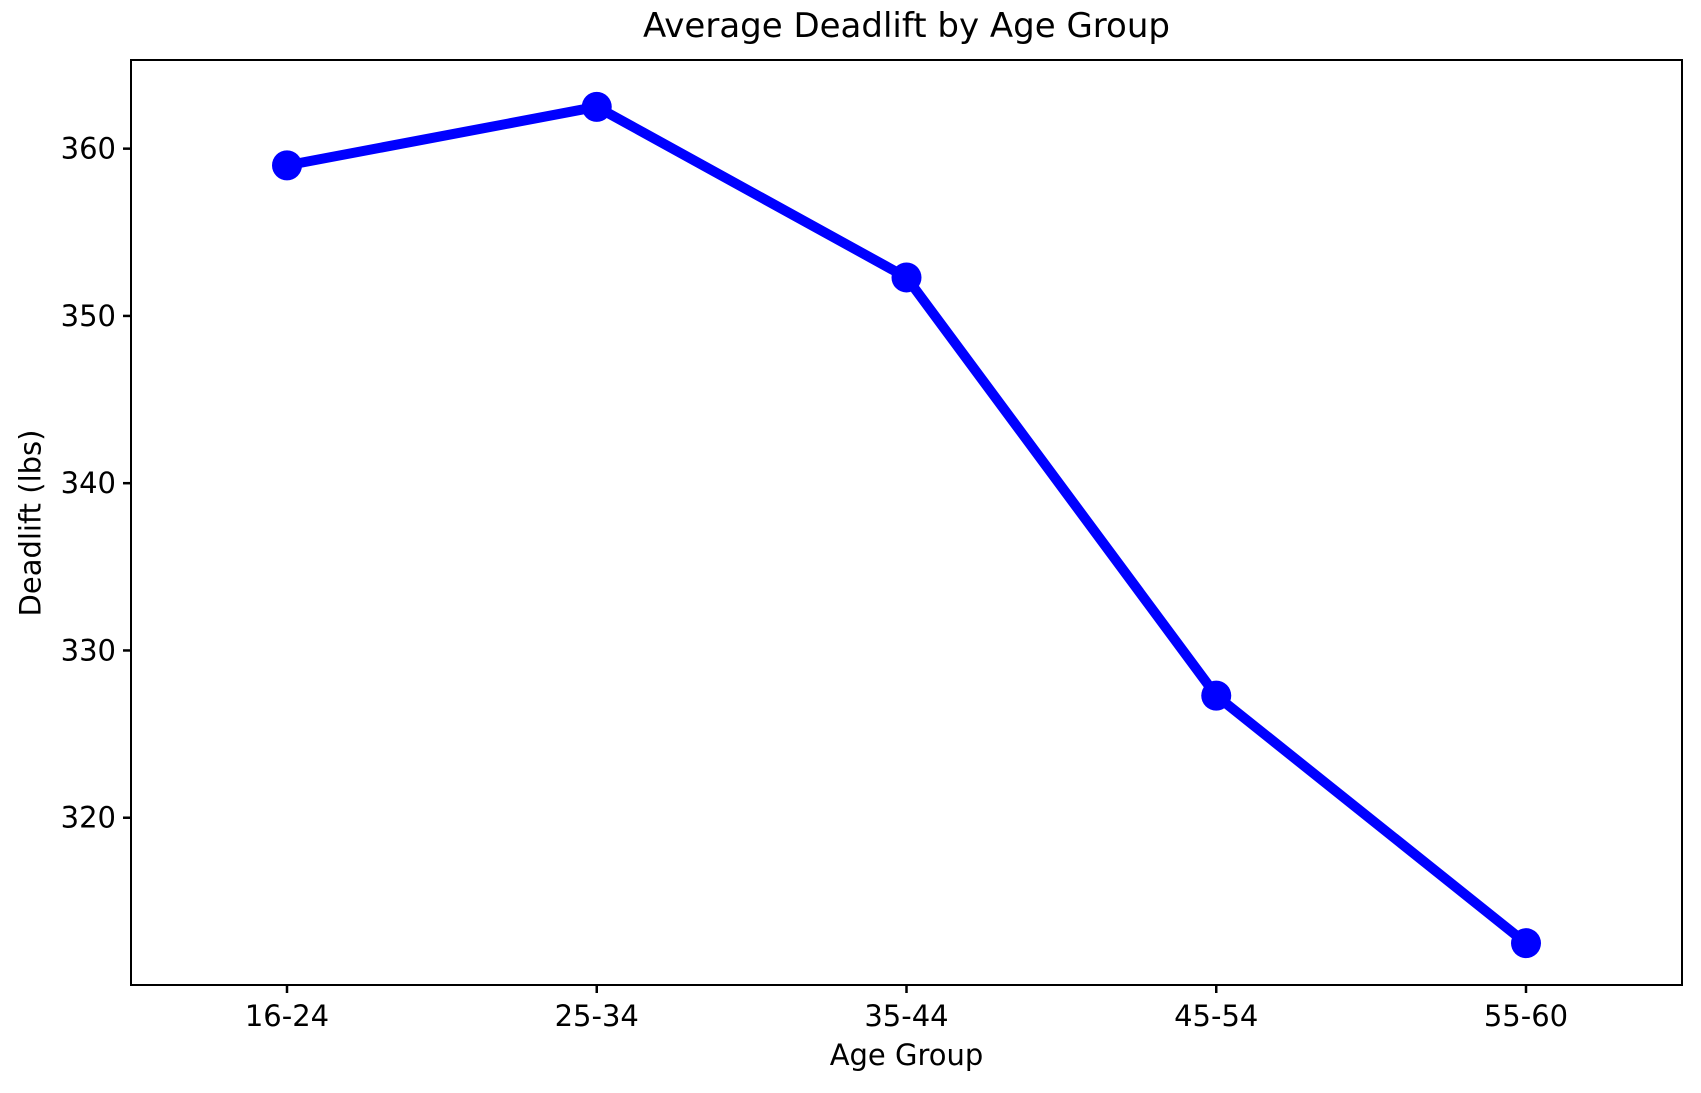 This screenshot has width=1701, height=1093. I want to click on x-axis-label: Age Group, so click(906, 1055).